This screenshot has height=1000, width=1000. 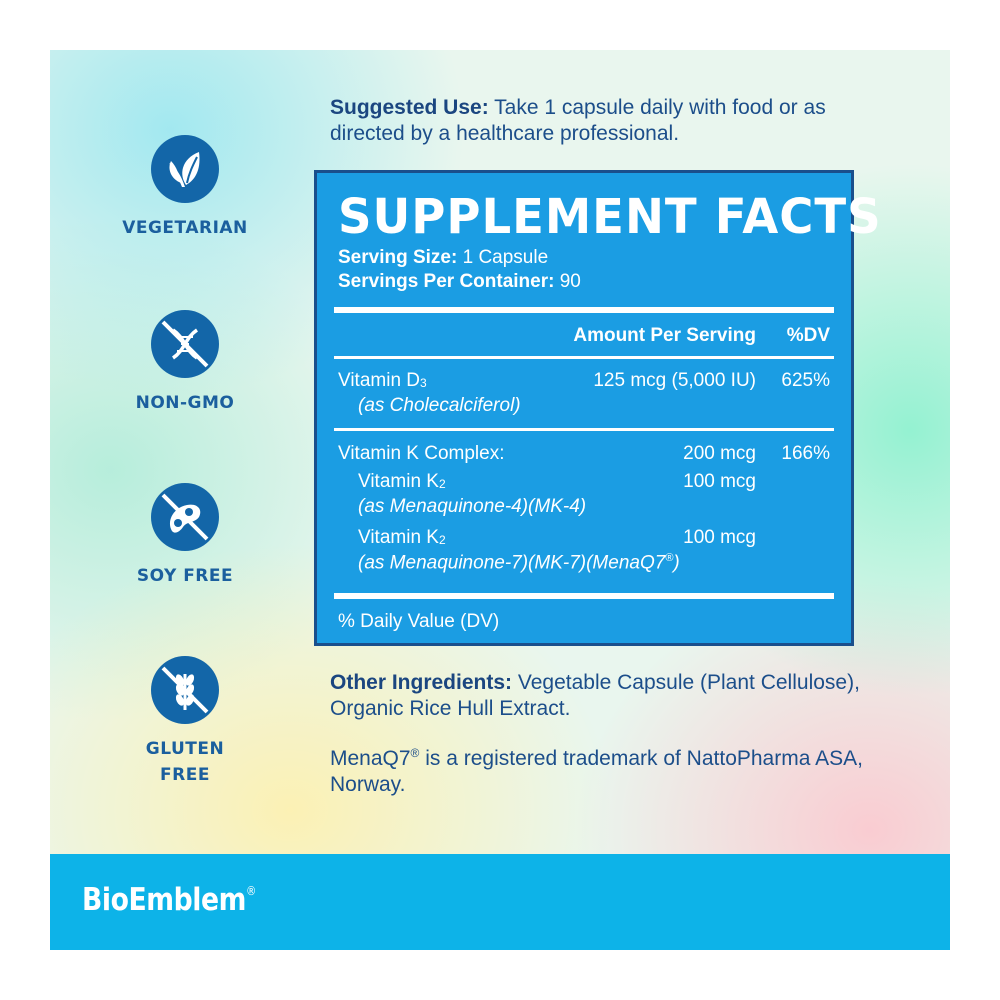 I want to click on header-amount: Amount Per Serving, so click(x=664, y=335).